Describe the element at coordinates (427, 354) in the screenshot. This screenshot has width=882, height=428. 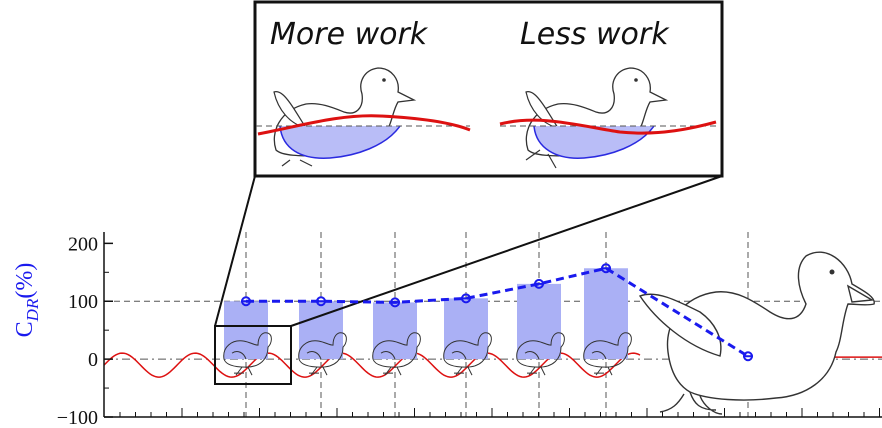
I see `ducklings-layer` at that location.